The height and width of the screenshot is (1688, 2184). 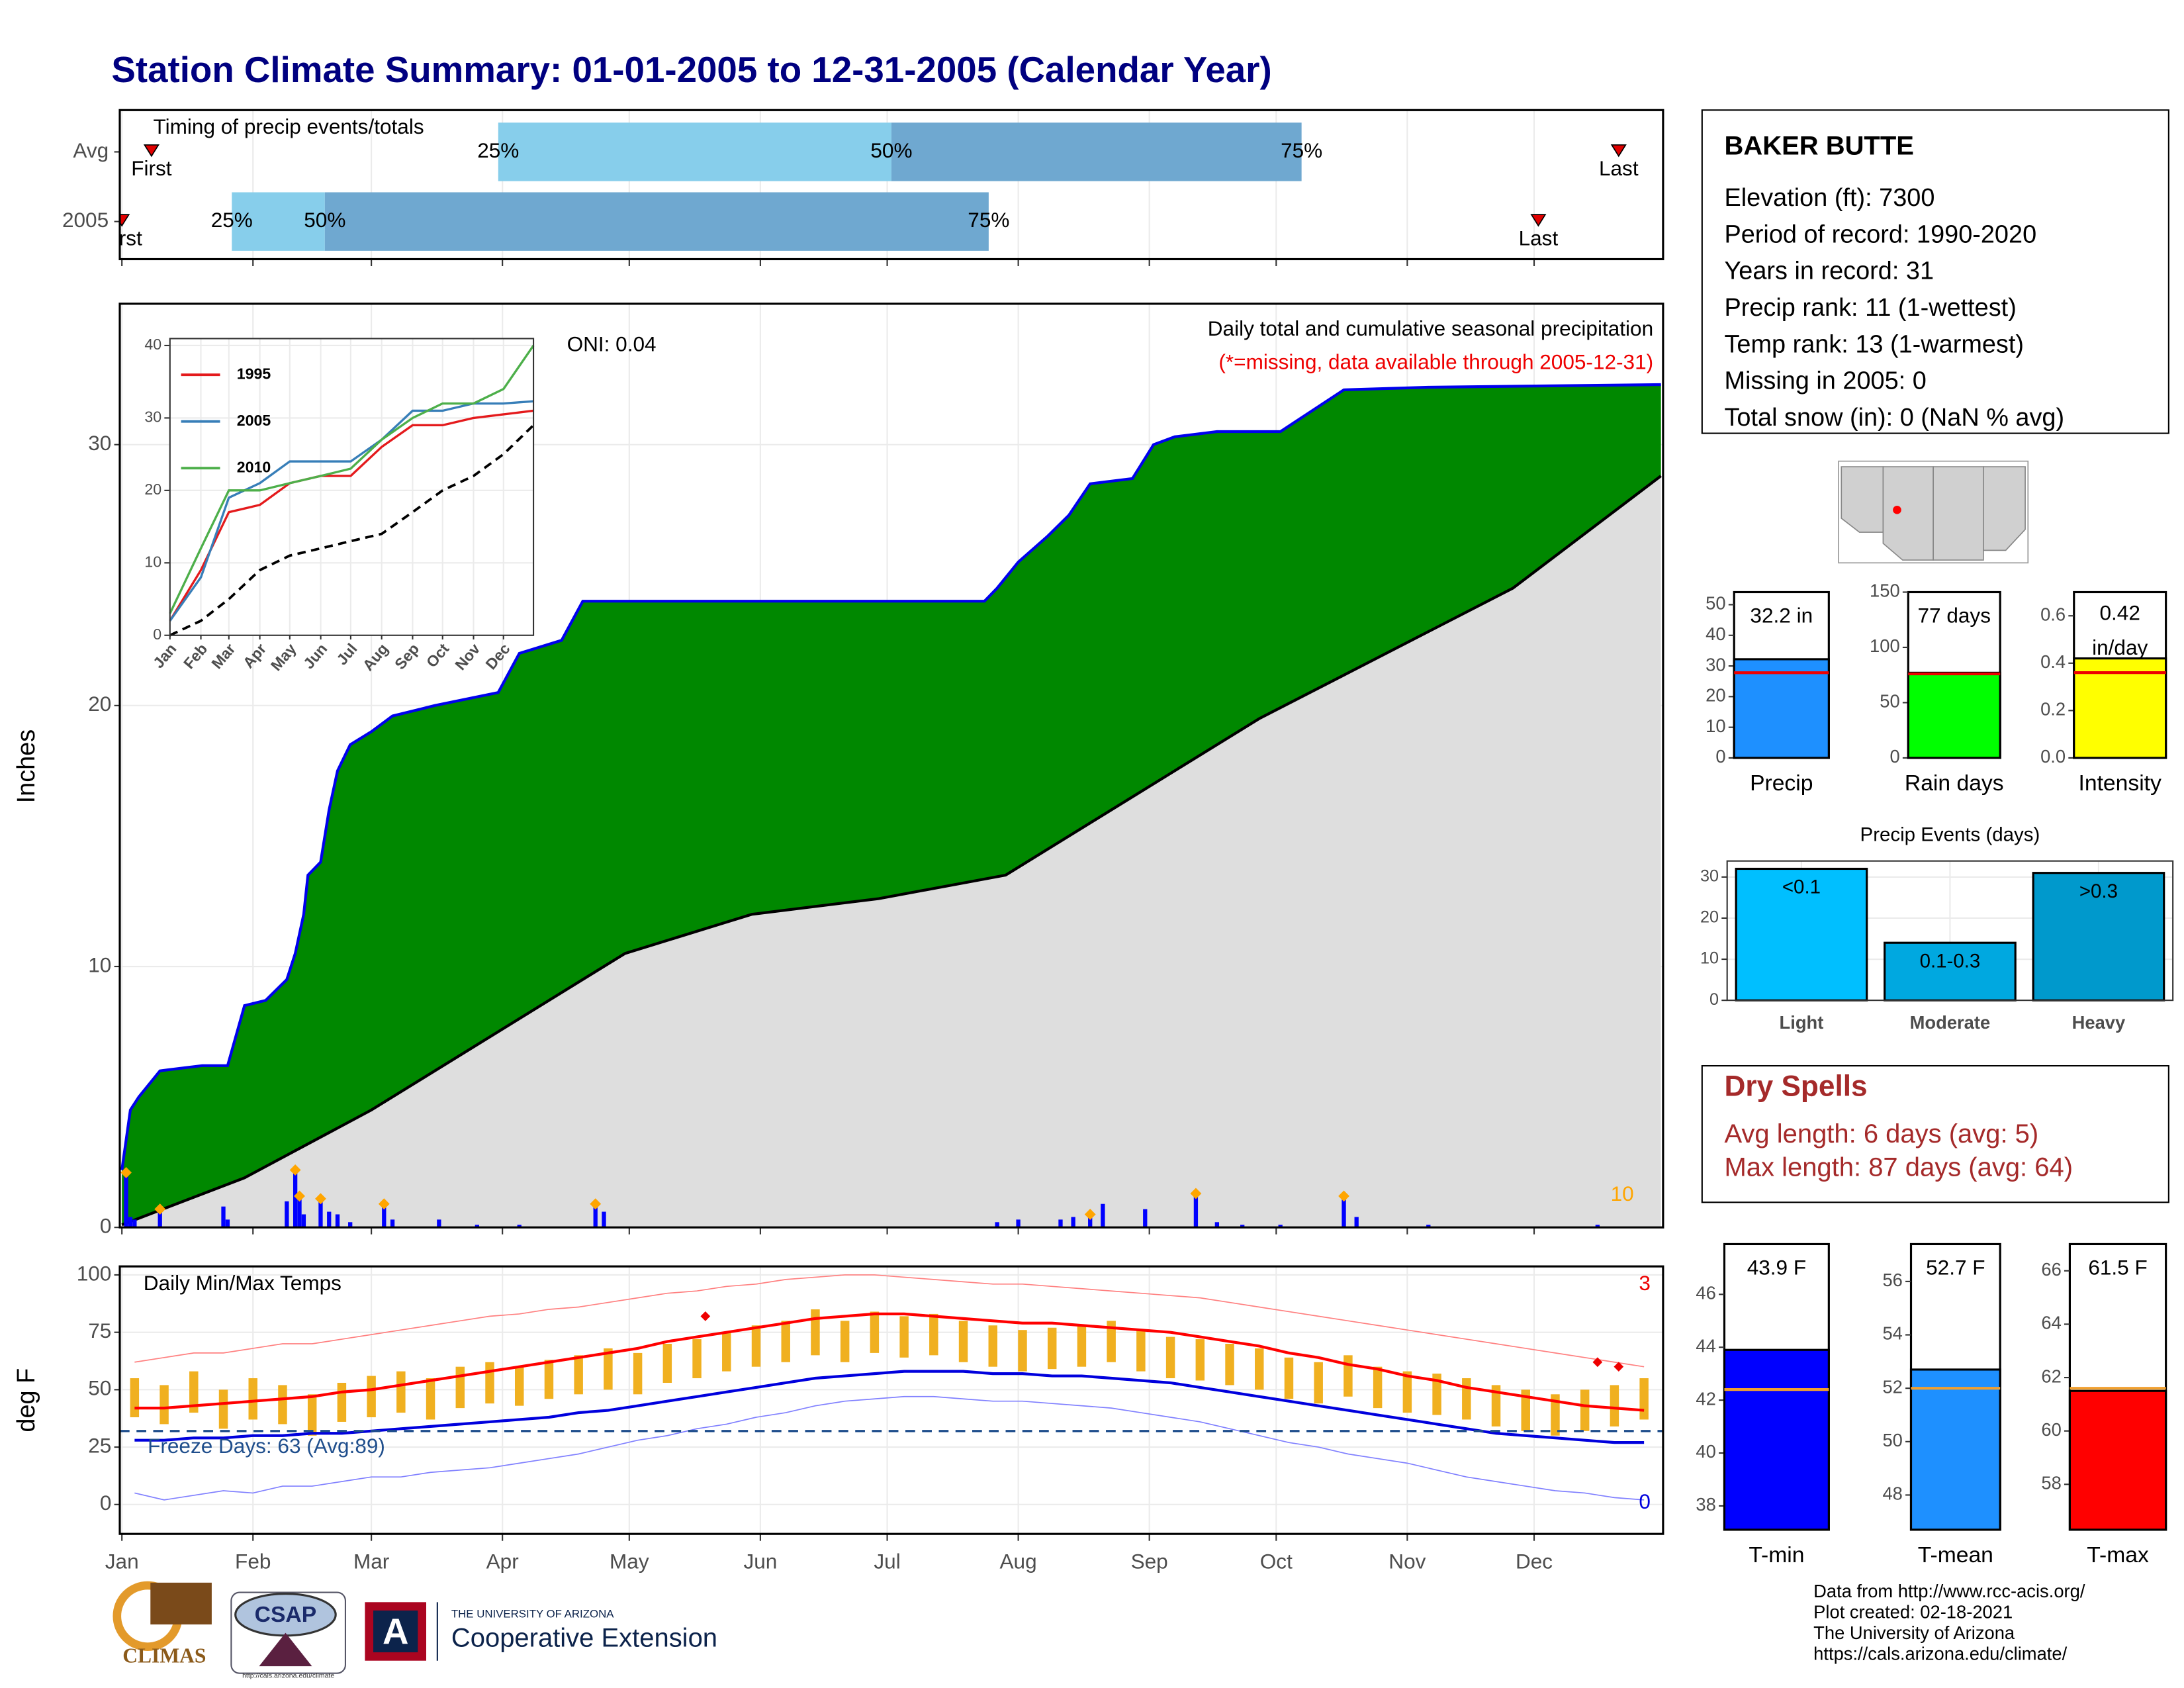 I want to click on csap-mountain, so click(x=285, y=1649).